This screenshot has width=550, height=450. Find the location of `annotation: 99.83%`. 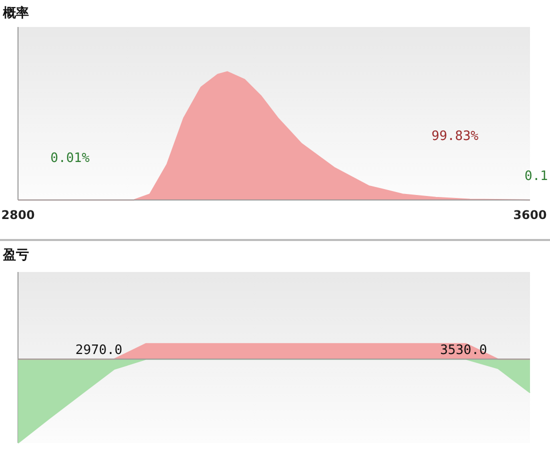

annotation: 99.83% is located at coordinates (455, 136).